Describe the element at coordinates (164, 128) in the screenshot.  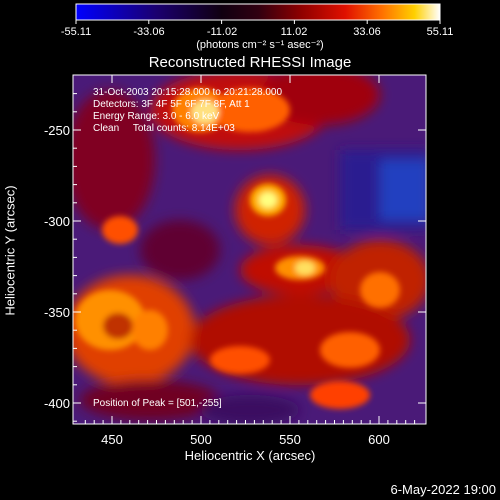
I see `annotation-algorithm: Clean Total counts: 8.14E+03` at that location.